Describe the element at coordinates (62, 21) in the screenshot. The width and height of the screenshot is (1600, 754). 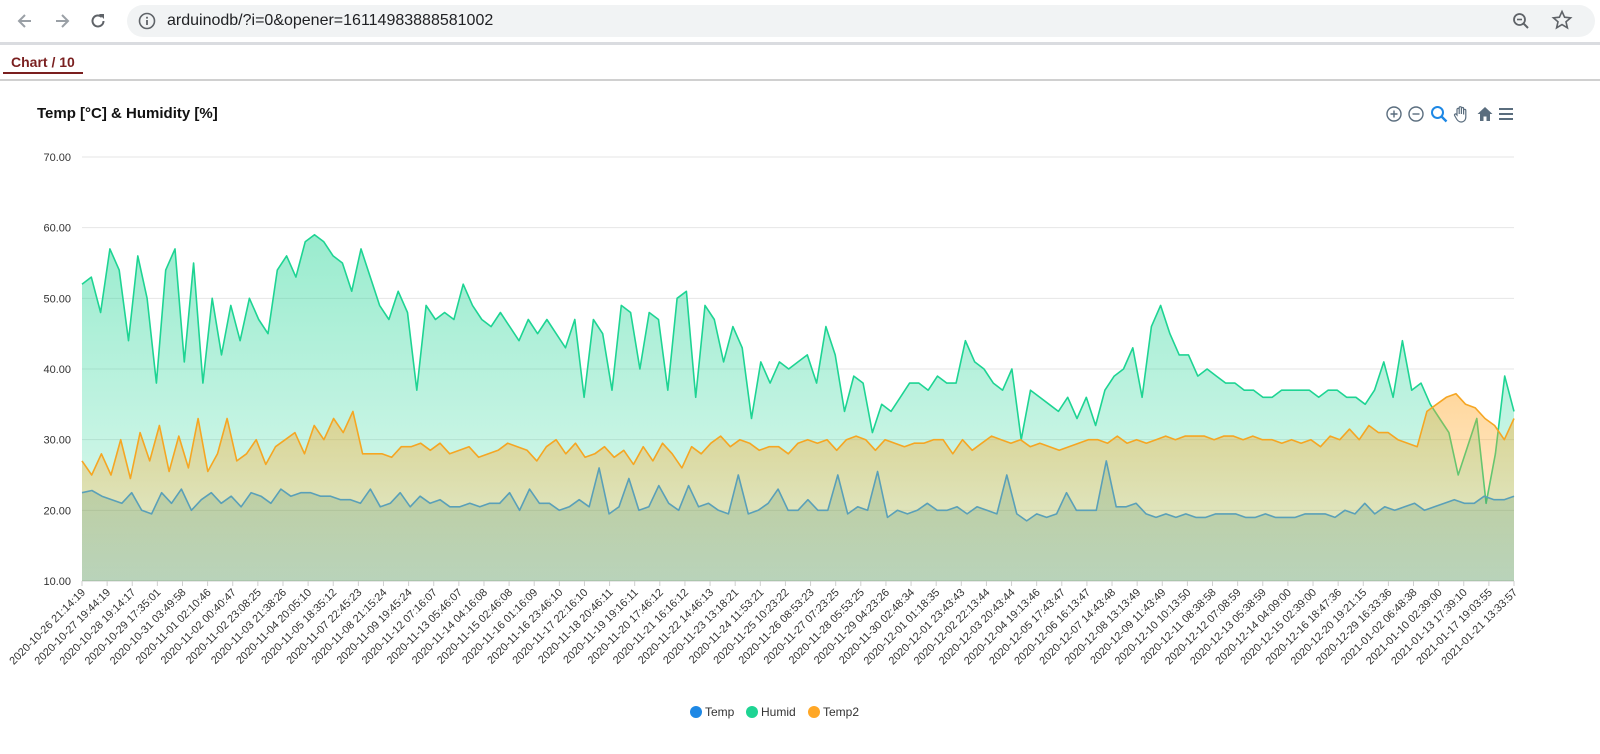
I see `forward-icon` at that location.